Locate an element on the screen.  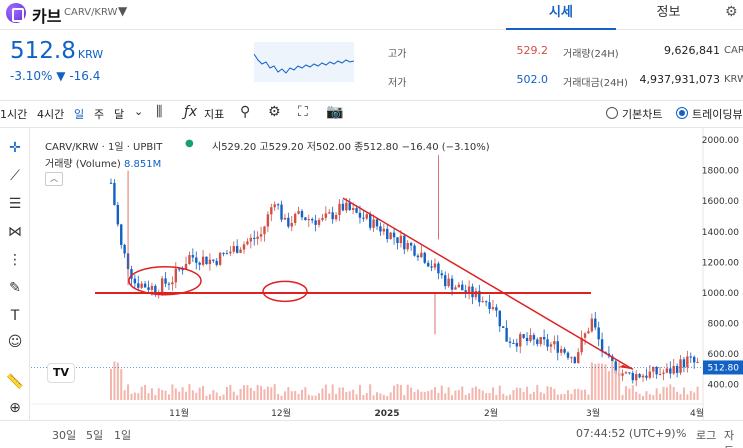
low-value: 502.0 is located at coordinates (532, 79).